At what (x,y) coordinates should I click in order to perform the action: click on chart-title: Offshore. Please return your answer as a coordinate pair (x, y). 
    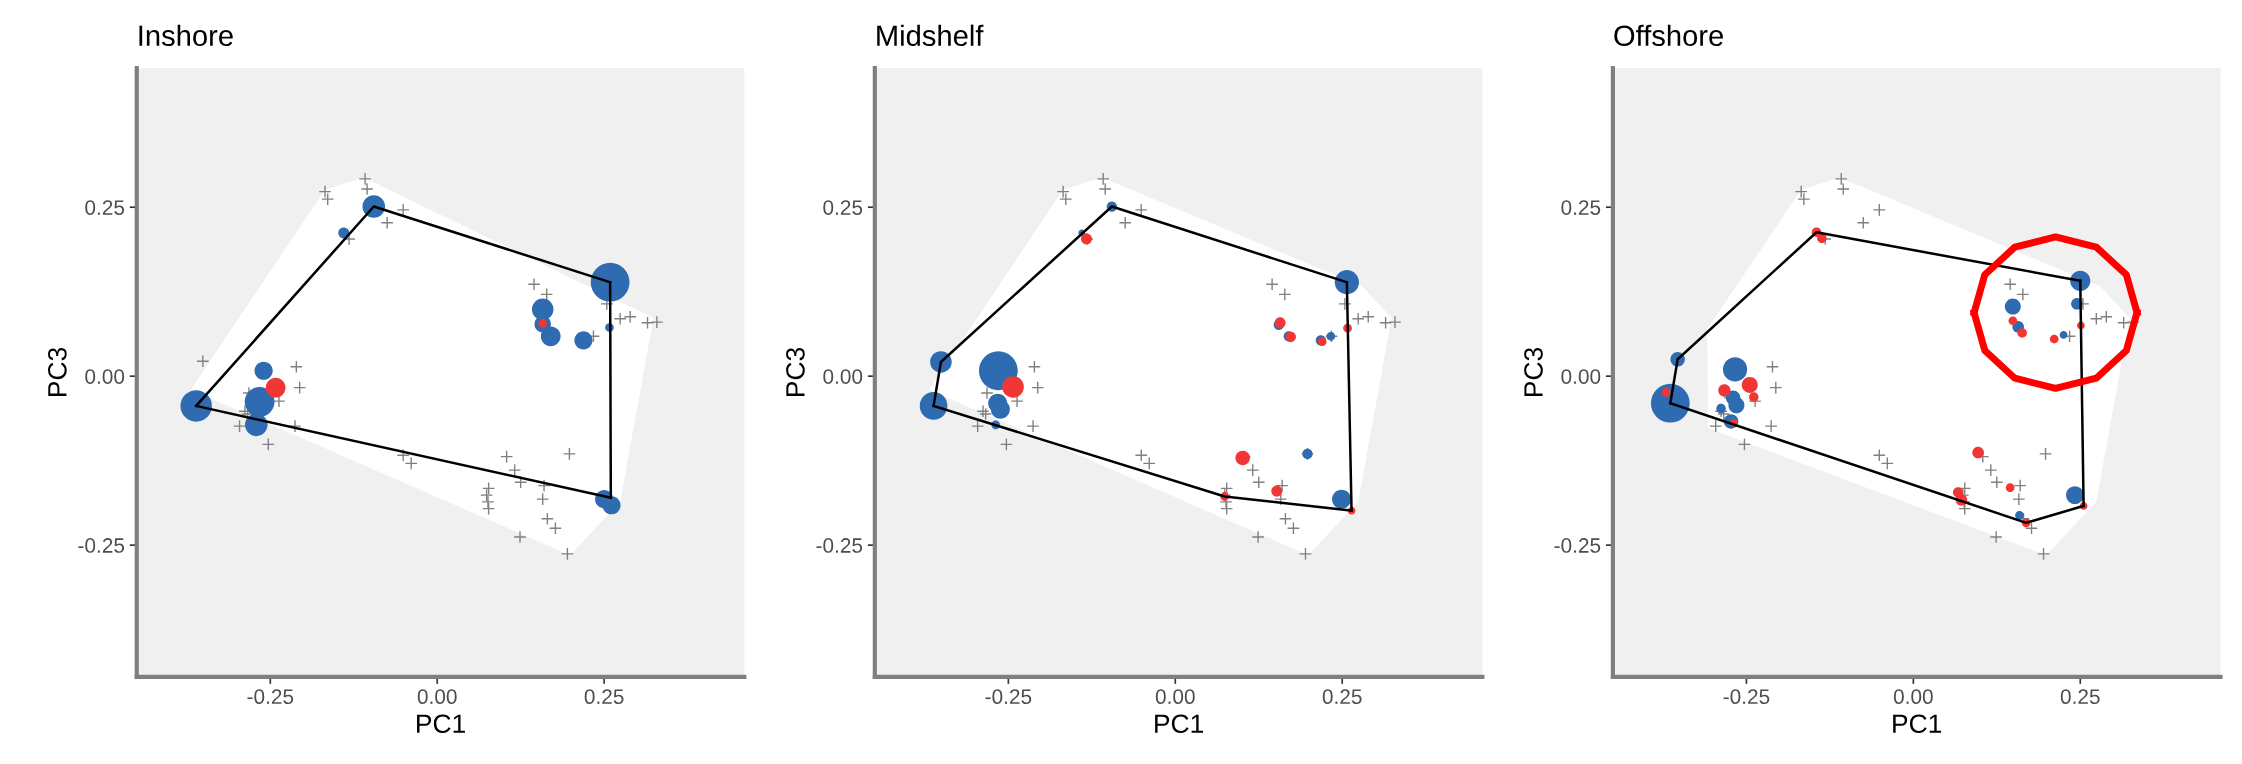
    Looking at the image, I should click on (1668, 35).